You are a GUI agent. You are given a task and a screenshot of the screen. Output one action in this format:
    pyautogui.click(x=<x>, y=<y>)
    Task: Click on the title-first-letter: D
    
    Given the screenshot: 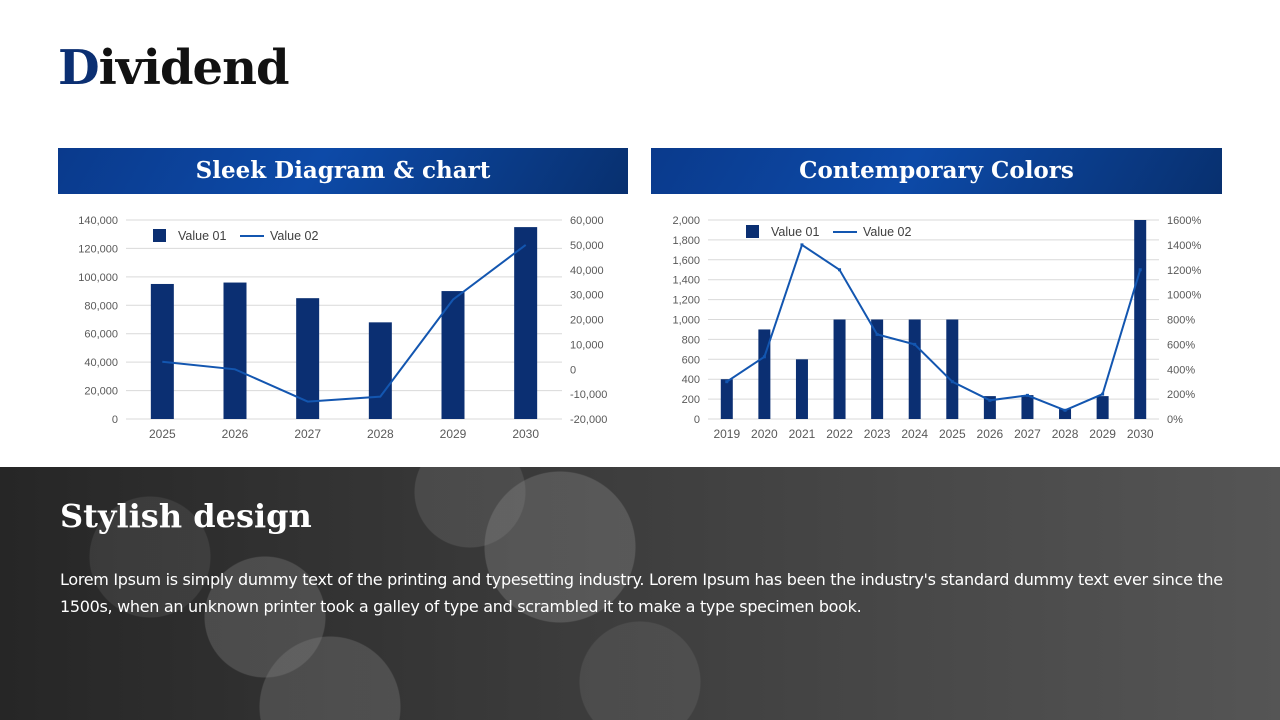 What is the action you would take?
    pyautogui.click(x=79, y=68)
    